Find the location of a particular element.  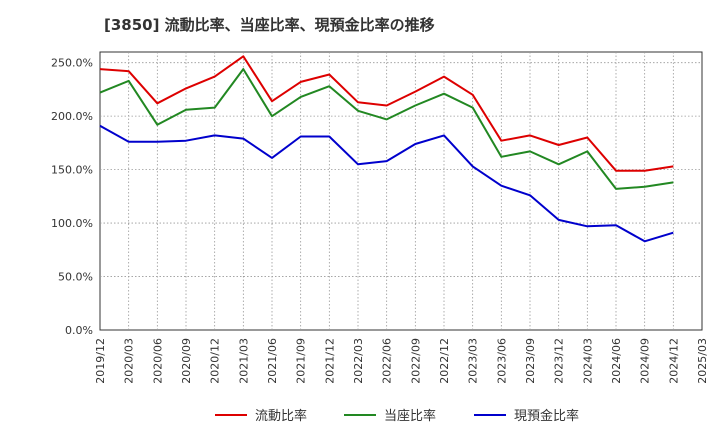

x-tick-label: 2022/09 is located at coordinates (415, 361).